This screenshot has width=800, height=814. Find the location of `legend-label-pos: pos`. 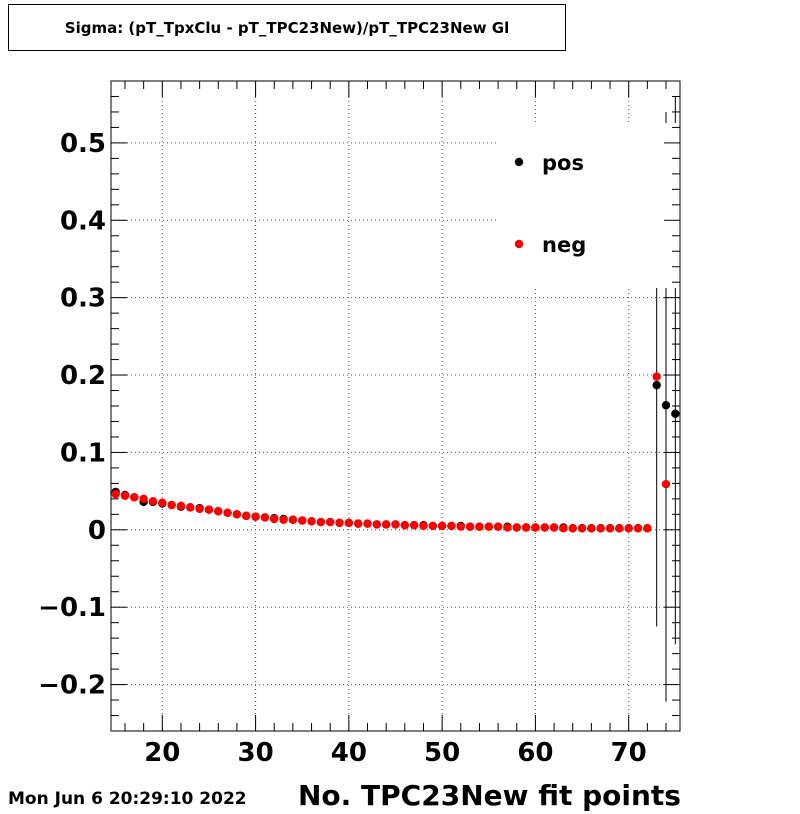

legend-label-pos: pos is located at coordinates (563, 163).